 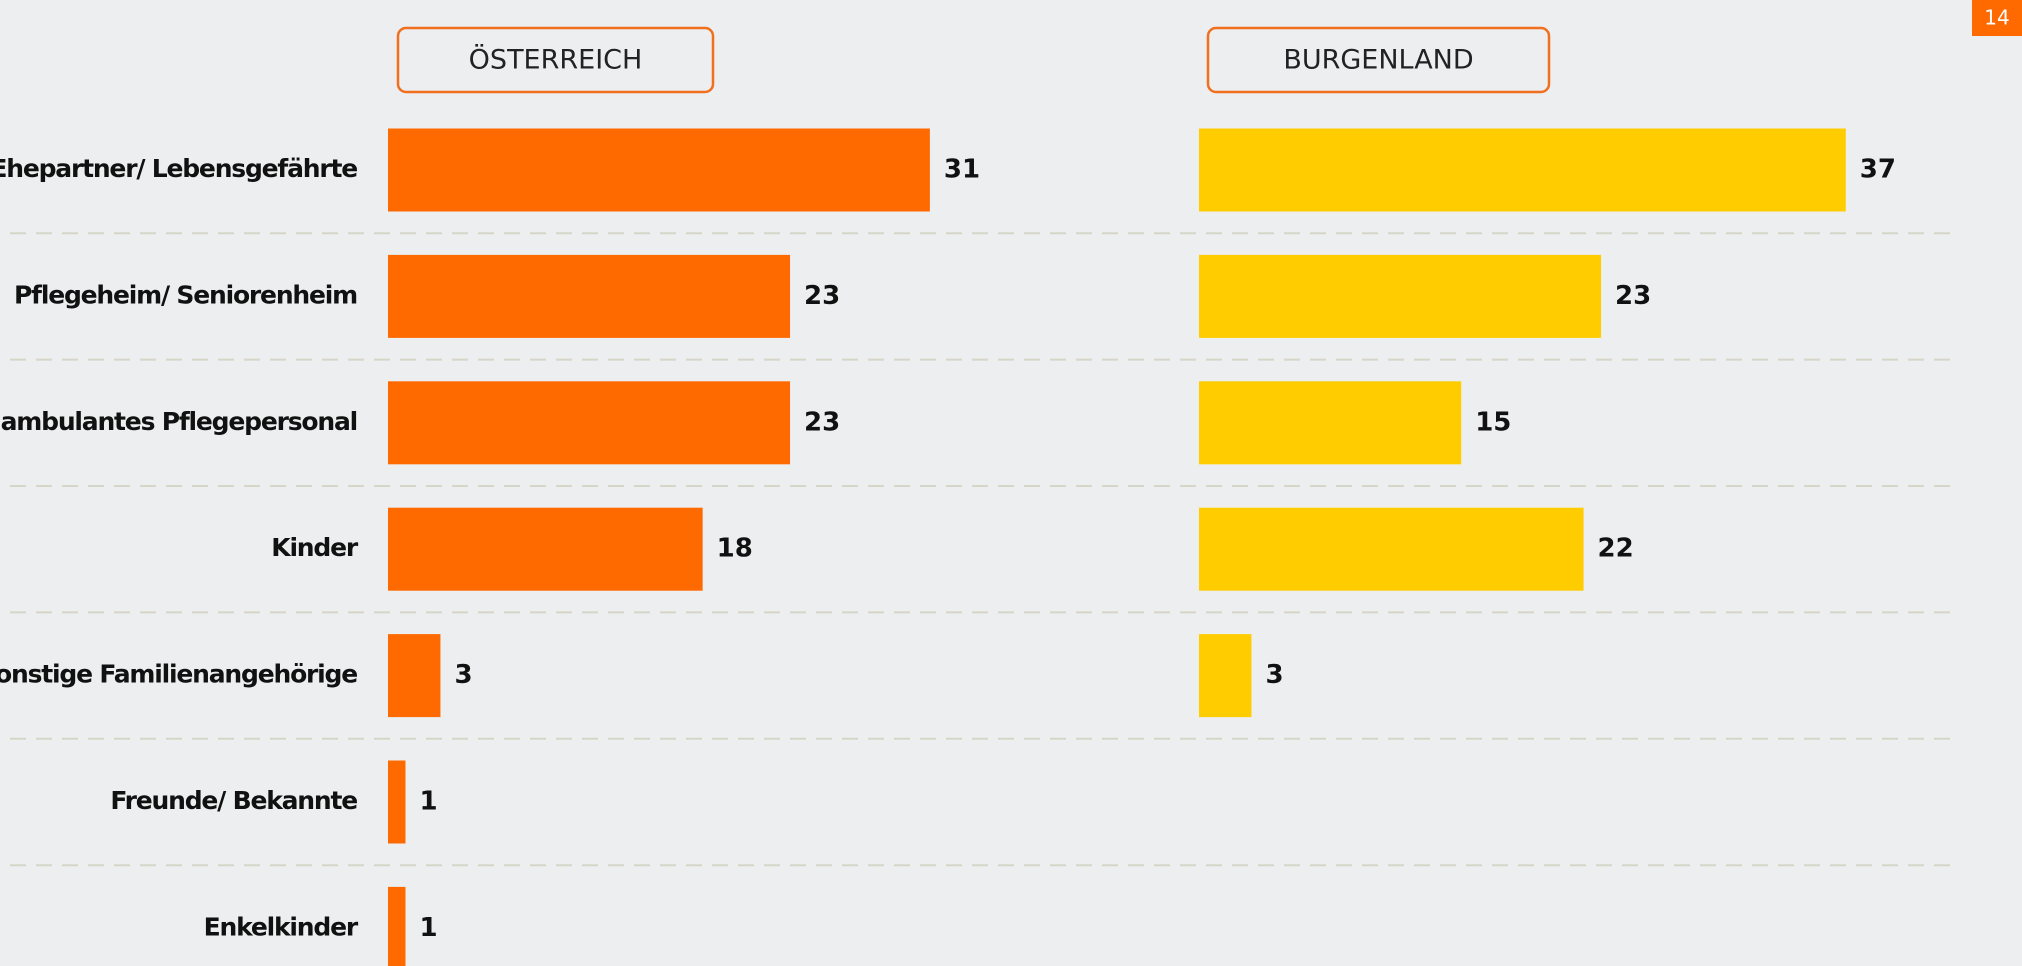 What do you see at coordinates (233, 800) in the screenshot?
I see `category-label: Freunde/ Bekannte` at bounding box center [233, 800].